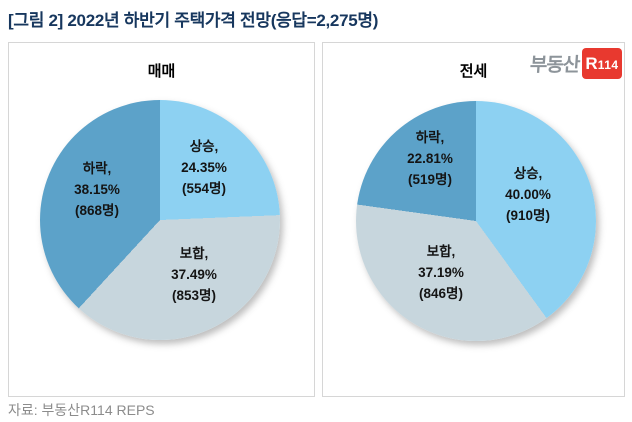 Image resolution: width=632 pixels, height=422 pixels. I want to click on pie-title-jeonse: 전세, so click(473, 71).